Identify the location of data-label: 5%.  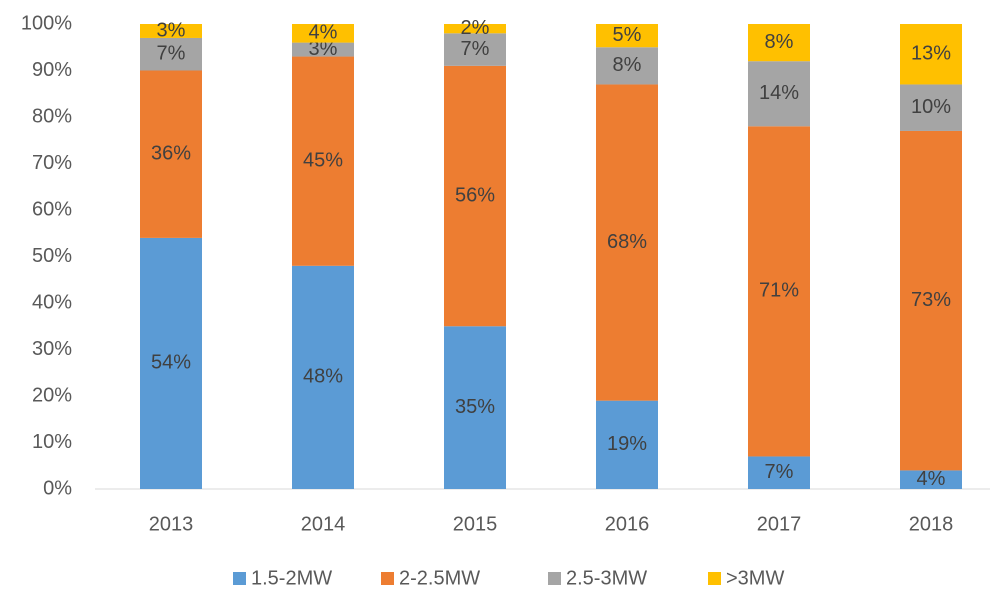
(627, 35).